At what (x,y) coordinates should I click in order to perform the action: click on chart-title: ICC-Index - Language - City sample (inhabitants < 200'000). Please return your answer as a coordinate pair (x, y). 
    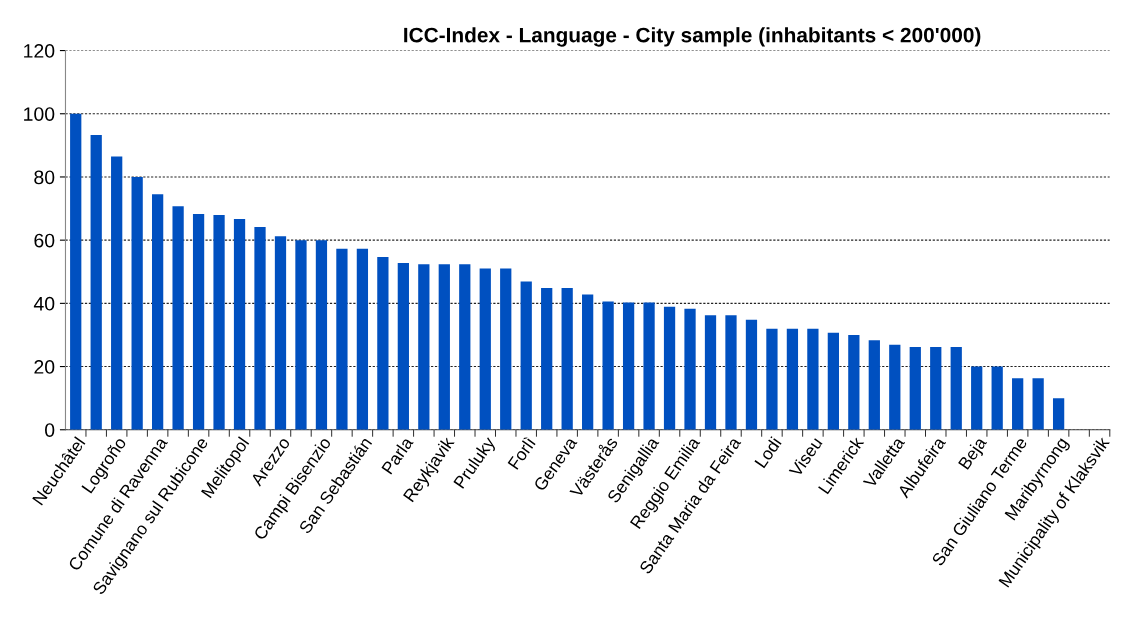
    Looking at the image, I should click on (692, 37).